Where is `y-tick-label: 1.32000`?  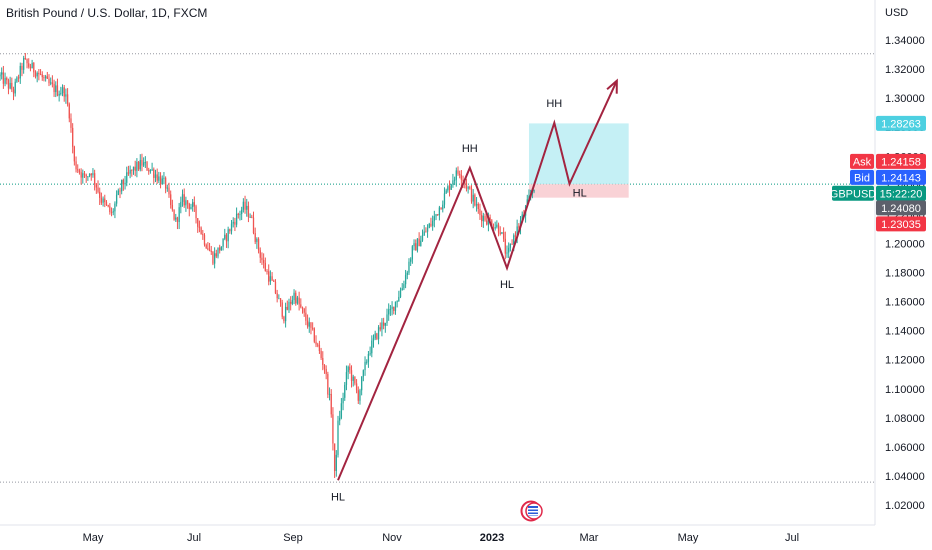
y-tick-label: 1.32000 is located at coordinates (905, 70).